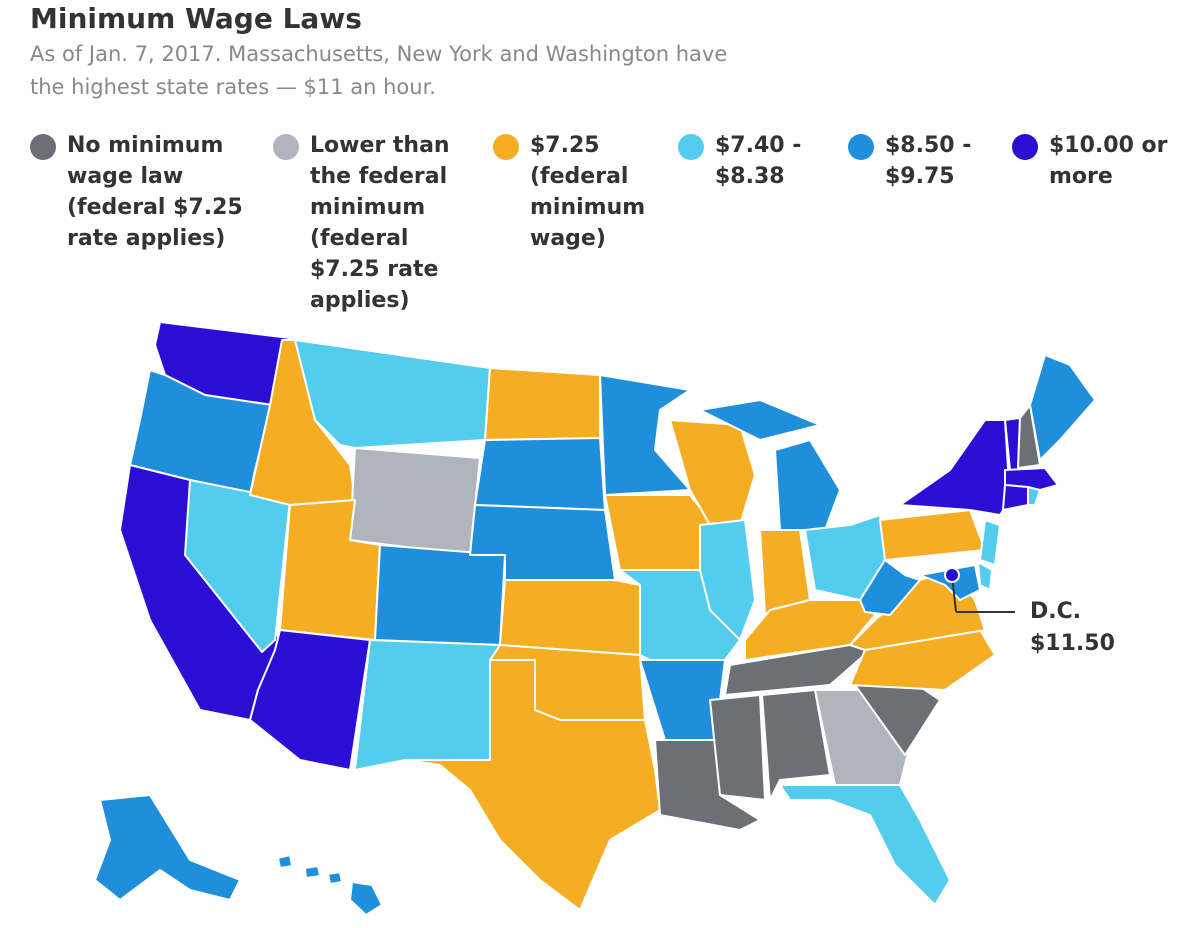 The width and height of the screenshot is (1200, 928). I want to click on legend-label: $7.40 - $8.38, so click(758, 161).